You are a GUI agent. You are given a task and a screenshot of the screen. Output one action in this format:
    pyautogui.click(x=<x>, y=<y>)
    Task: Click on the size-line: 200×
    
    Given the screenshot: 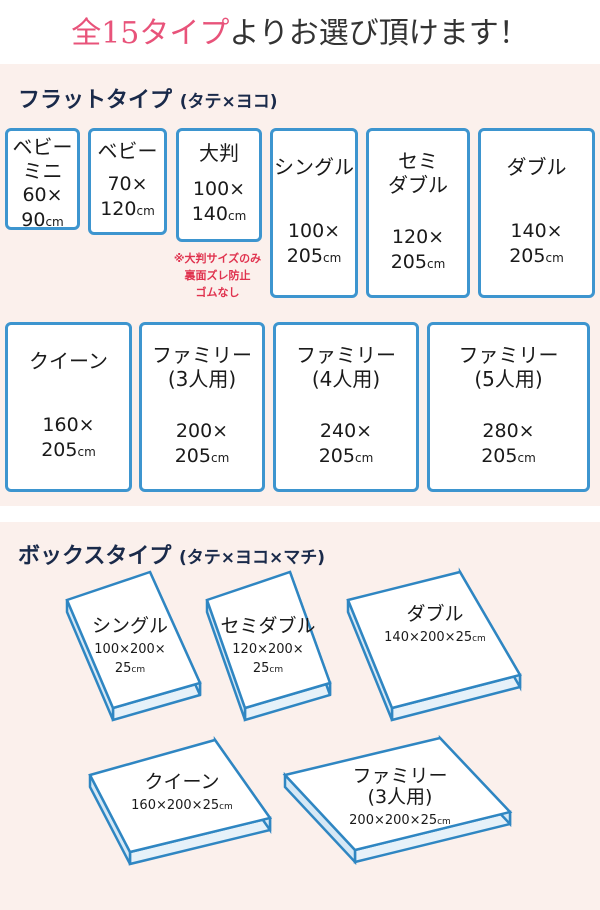 What is the action you would take?
    pyautogui.click(x=202, y=431)
    